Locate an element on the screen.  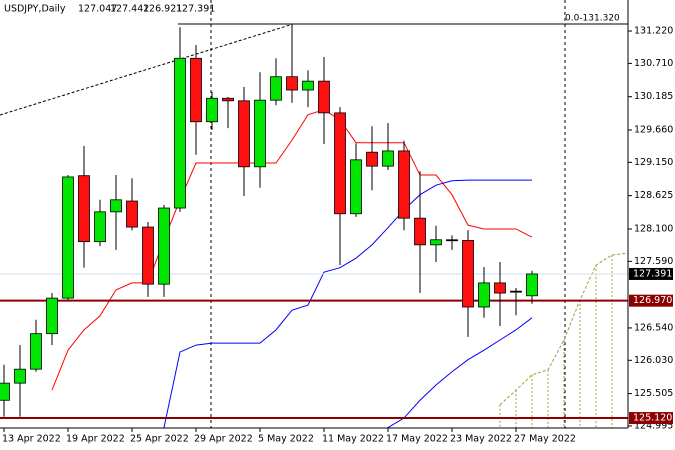
price-label: 125.120 is located at coordinates (652, 418).